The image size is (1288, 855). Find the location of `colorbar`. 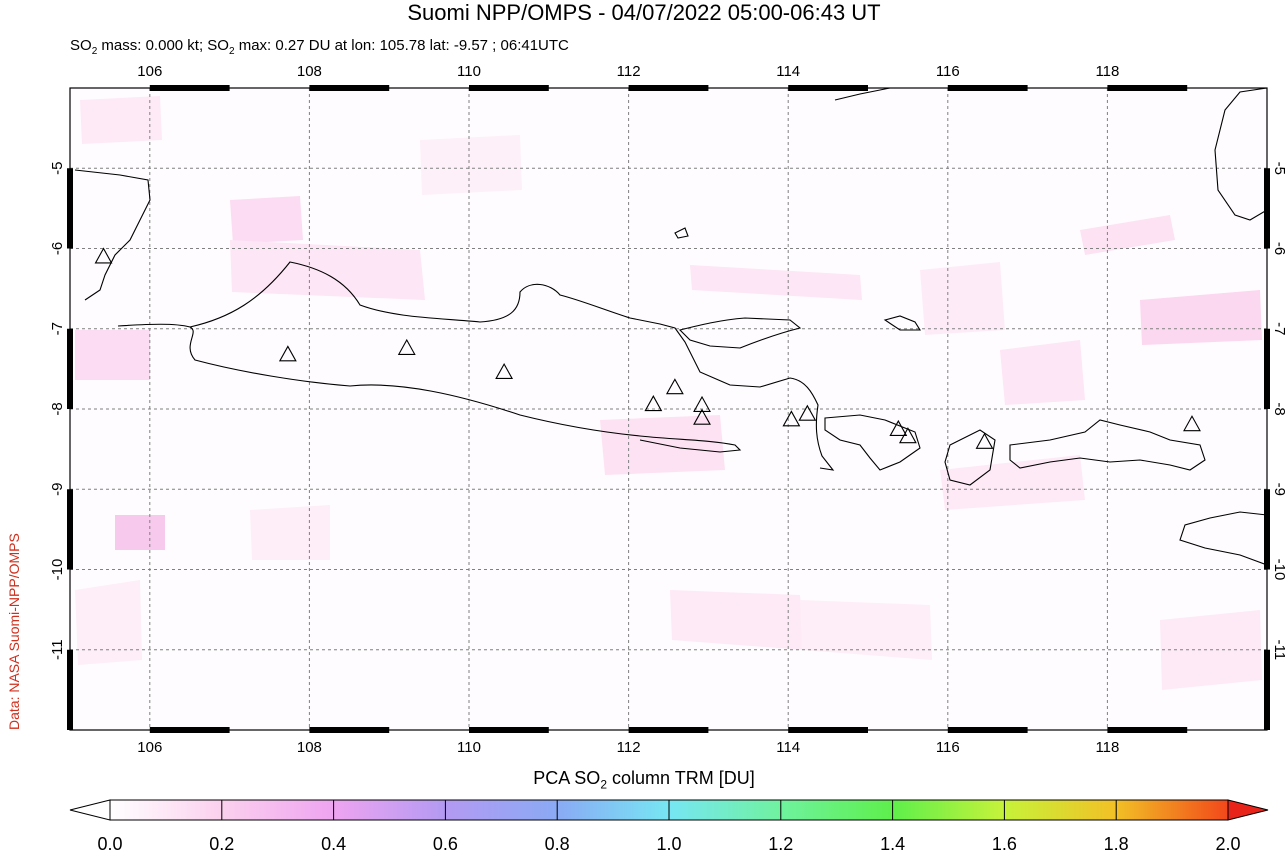

colorbar is located at coordinates (669, 810).